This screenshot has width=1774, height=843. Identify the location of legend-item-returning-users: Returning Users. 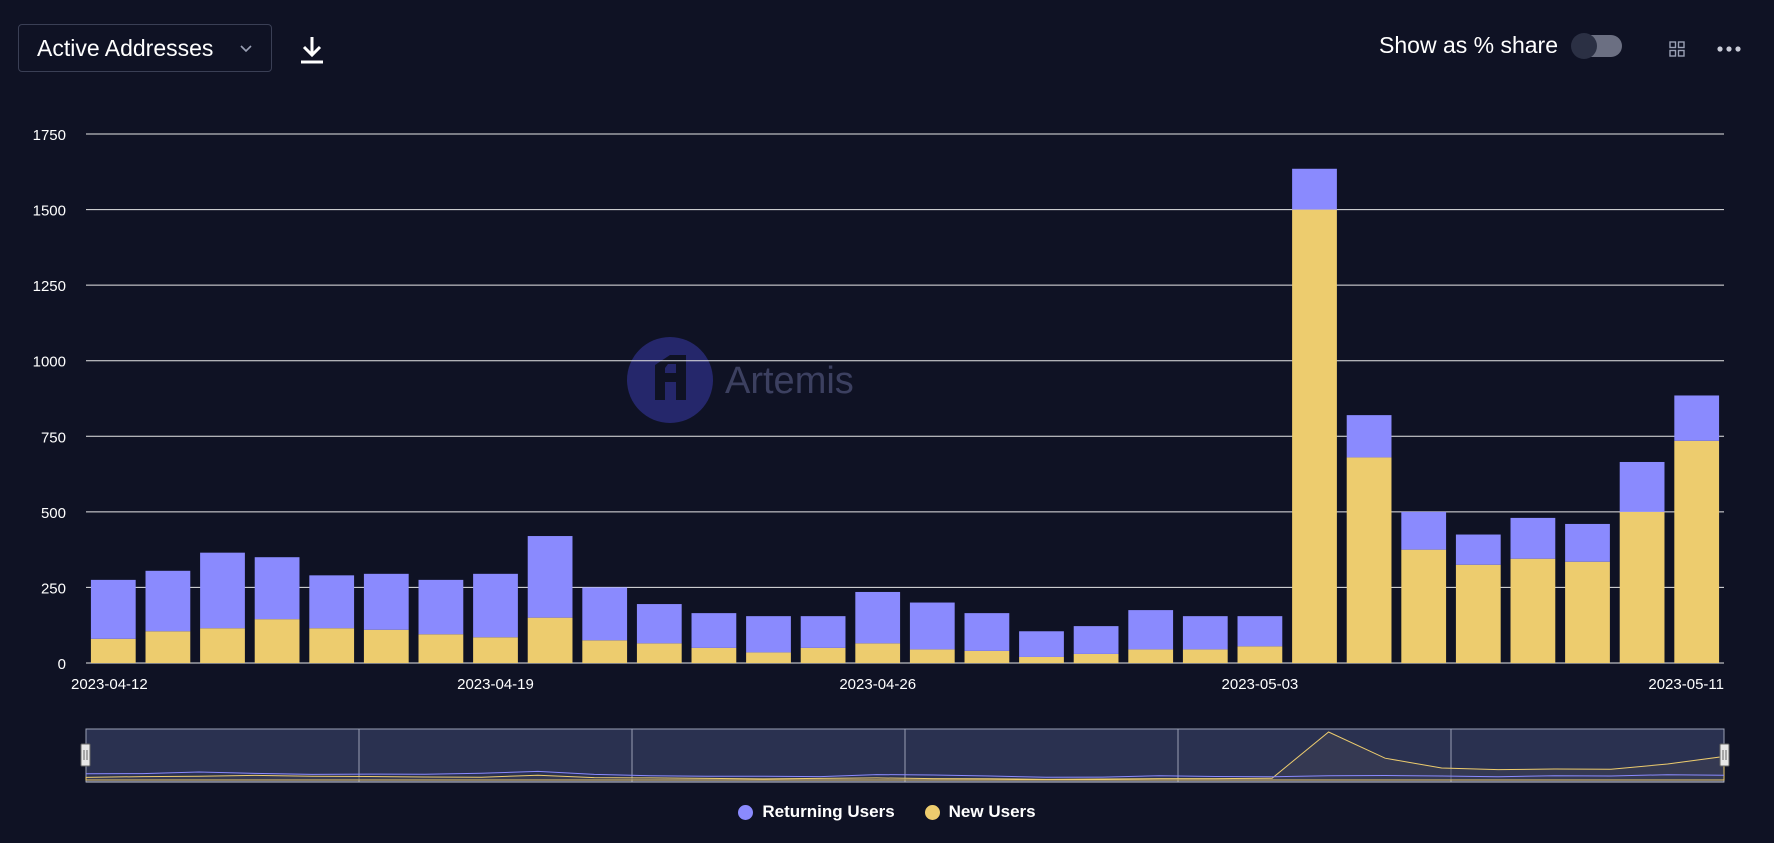
(816, 812).